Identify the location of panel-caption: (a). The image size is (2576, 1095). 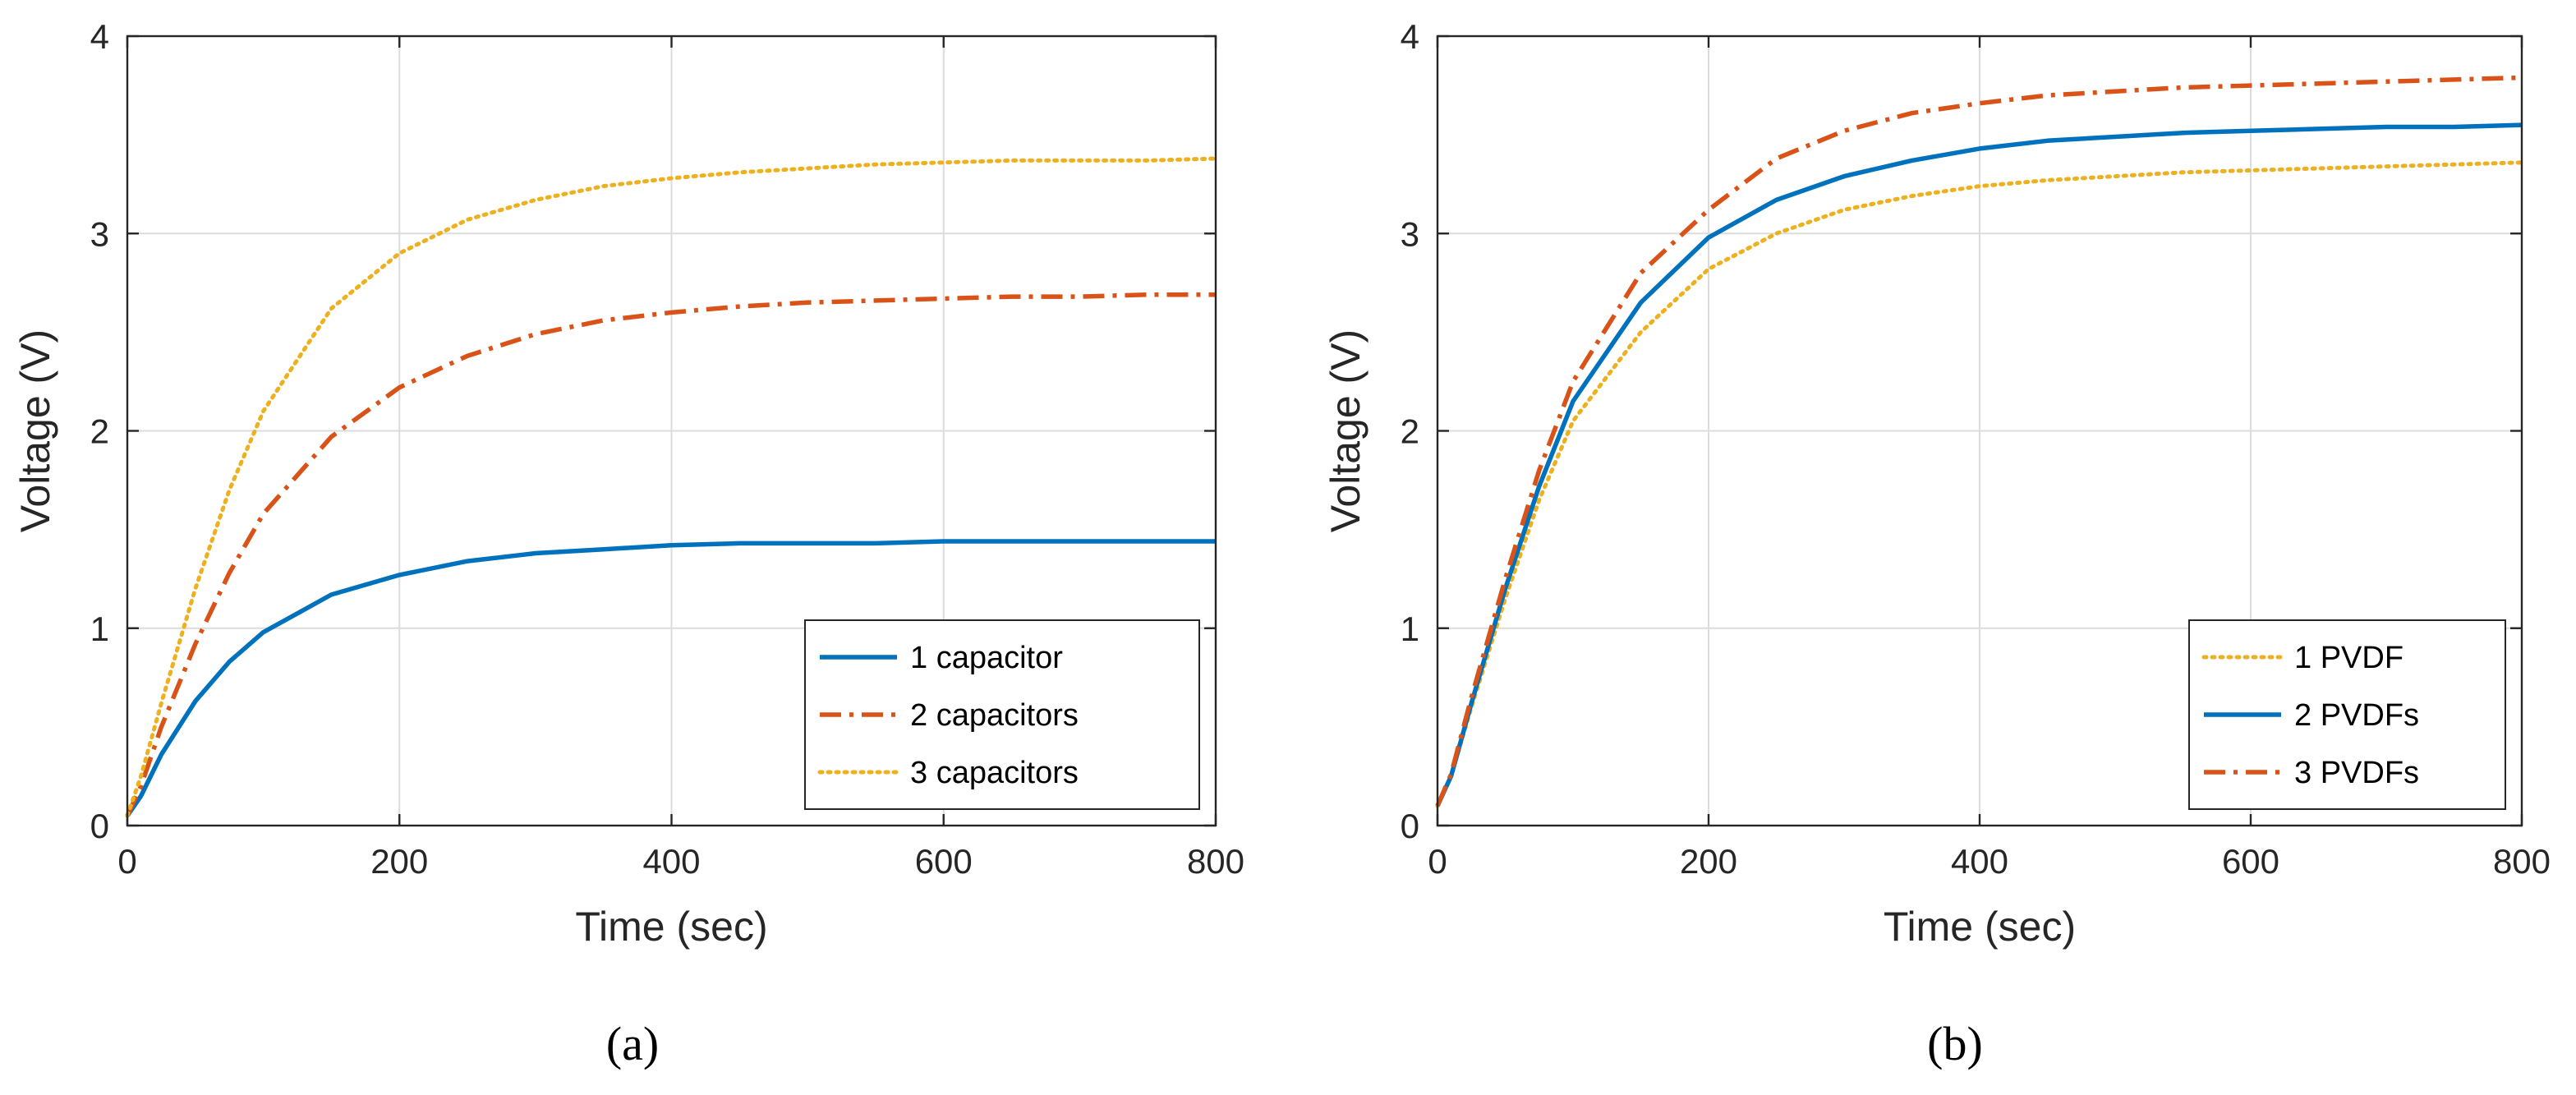
(632, 1043).